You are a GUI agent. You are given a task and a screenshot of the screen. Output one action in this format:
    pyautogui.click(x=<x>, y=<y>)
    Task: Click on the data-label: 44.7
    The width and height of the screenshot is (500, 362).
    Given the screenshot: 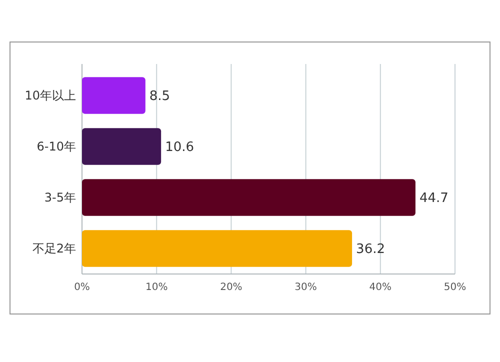 What is the action you would take?
    pyautogui.click(x=433, y=198)
    